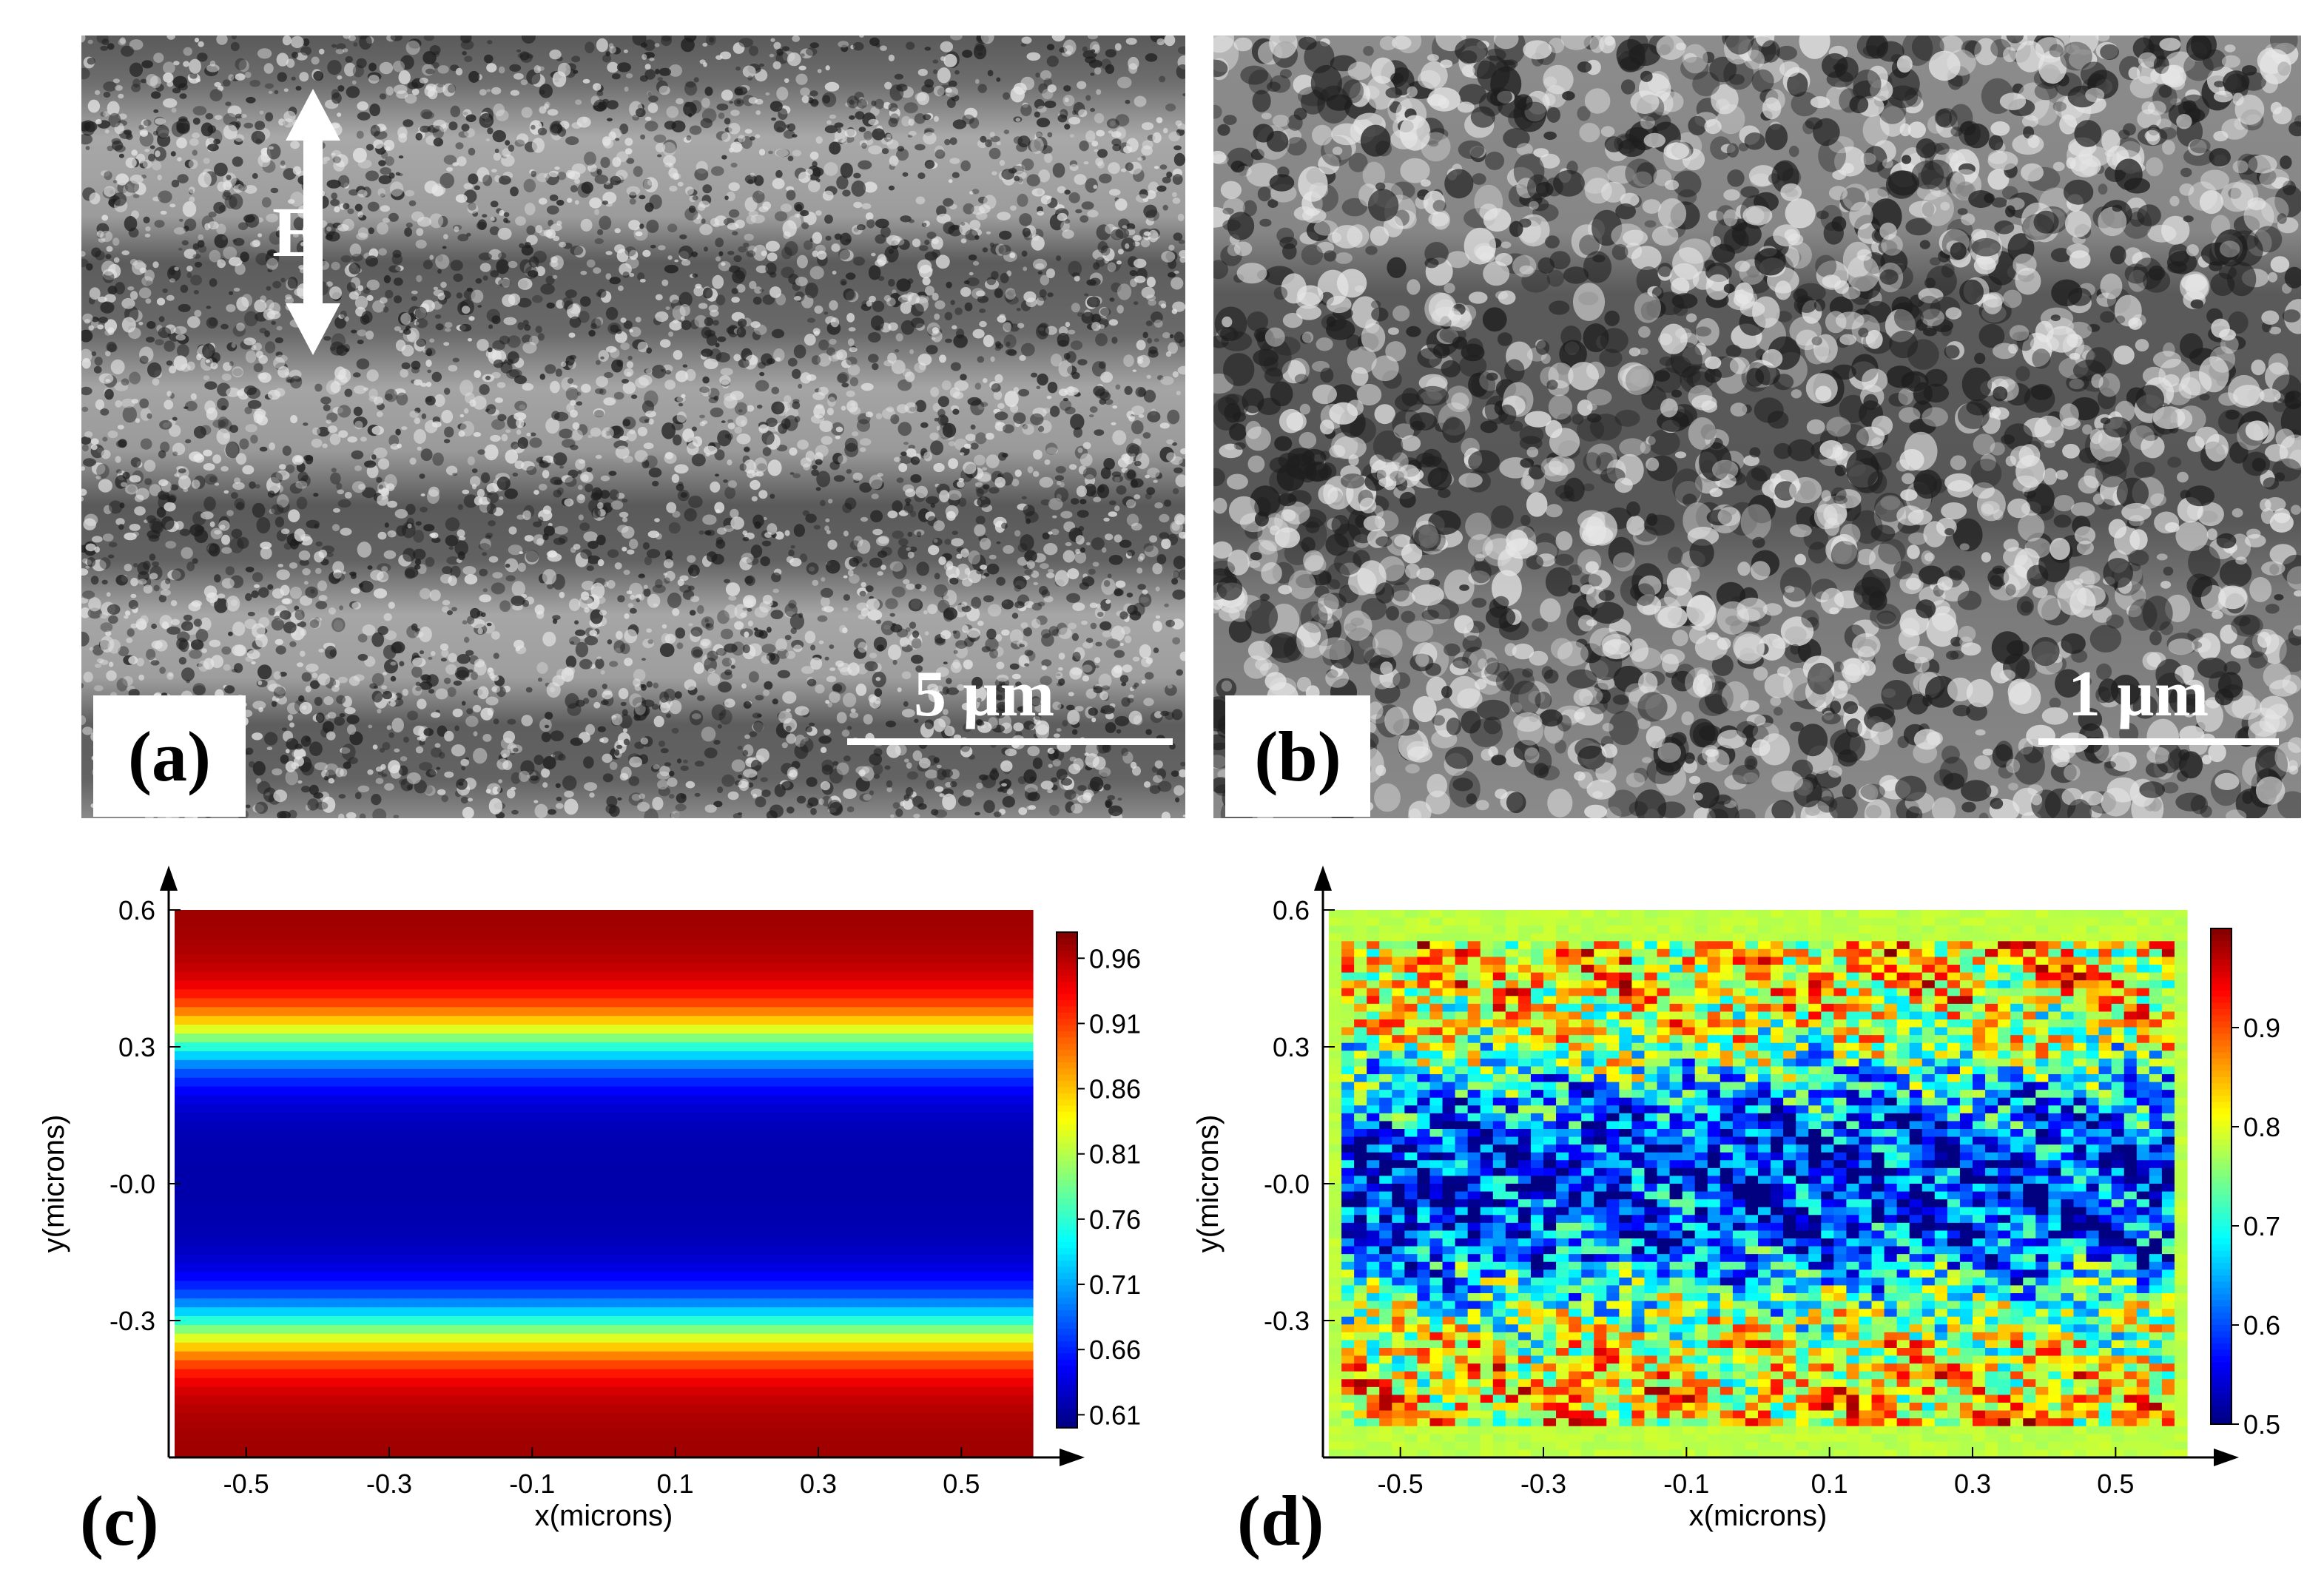 The image size is (2324, 1578). I want to click on colorbar-tick-label: 0.7, so click(2261, 1226).